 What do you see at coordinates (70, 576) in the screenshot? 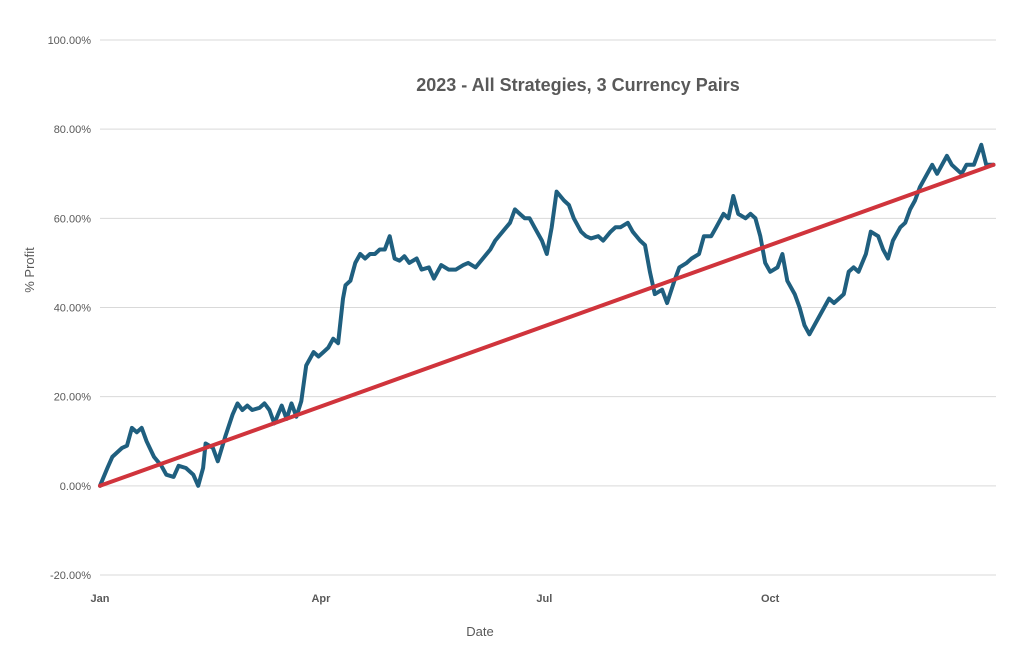
I see `y-tick-label: -20.00%` at bounding box center [70, 576].